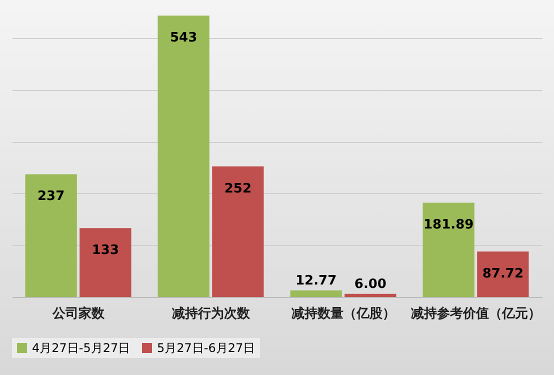 Image resolution: width=554 pixels, height=375 pixels. Describe the element at coordinates (503, 274) in the screenshot. I see `data-label: 87.72` at that location.